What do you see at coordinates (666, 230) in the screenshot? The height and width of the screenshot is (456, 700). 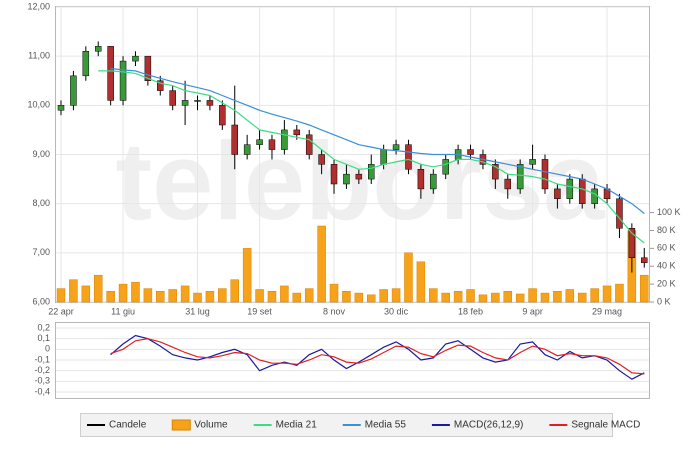 I see `y2-tick-label: 80 K` at bounding box center [666, 230].